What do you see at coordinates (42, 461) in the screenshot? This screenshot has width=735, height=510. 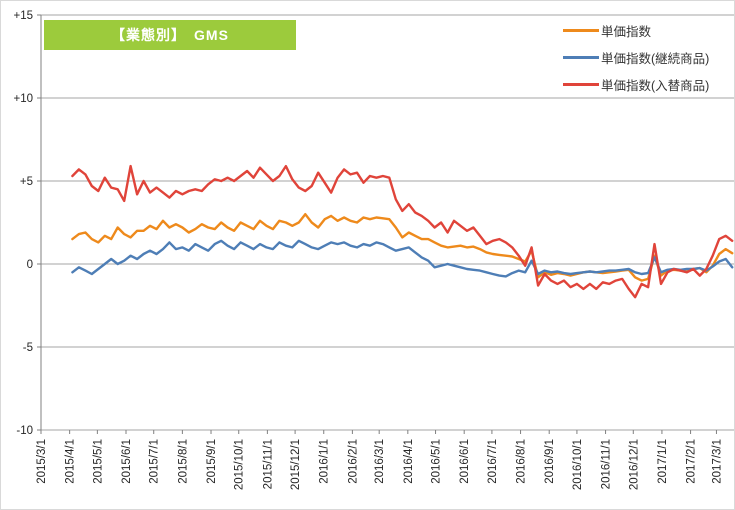 I see `x-tick-label: 2015/3/1` at bounding box center [42, 461].